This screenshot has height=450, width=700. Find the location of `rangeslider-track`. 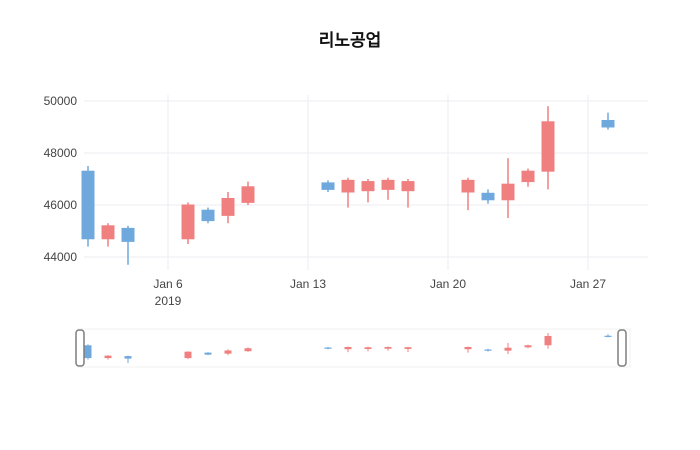

rangeslider-track is located at coordinates (354, 348).